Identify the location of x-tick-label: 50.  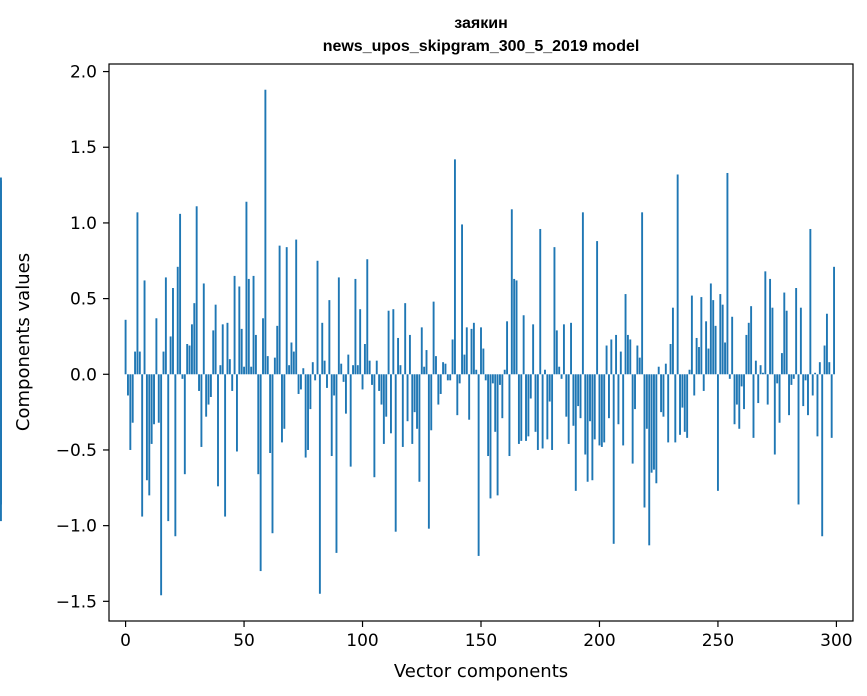
(244, 641).